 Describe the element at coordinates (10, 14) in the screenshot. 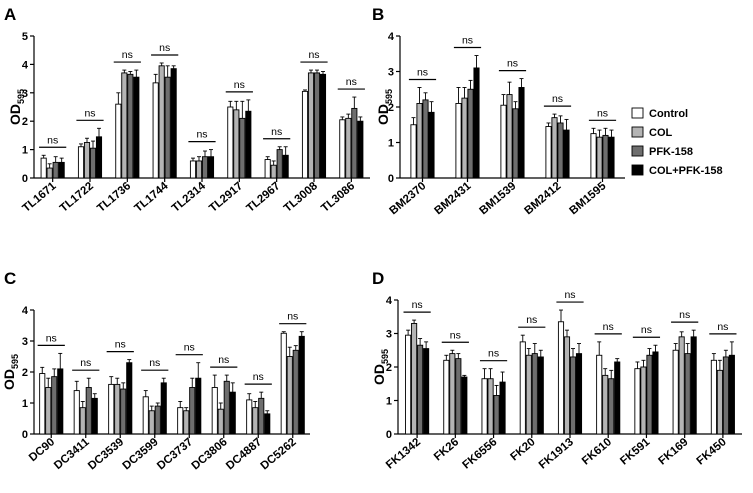

I see `panel-letter: A` at that location.